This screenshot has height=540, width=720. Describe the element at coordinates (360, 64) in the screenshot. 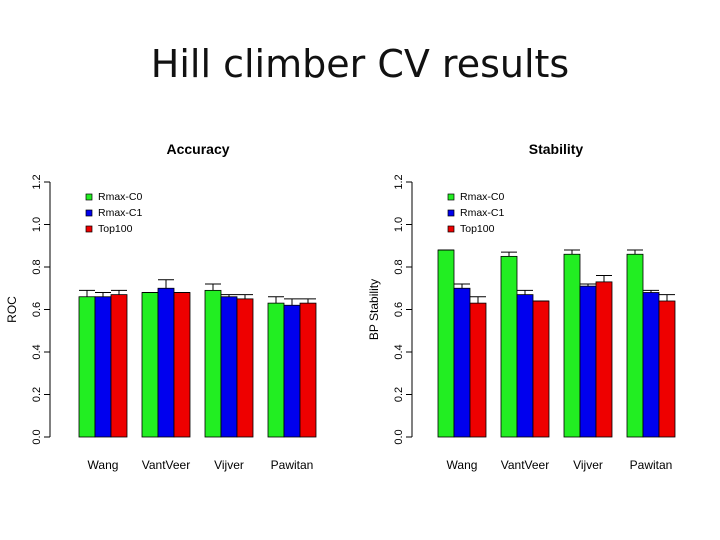

I see `slide-title: Hill climber CV results` at that location.